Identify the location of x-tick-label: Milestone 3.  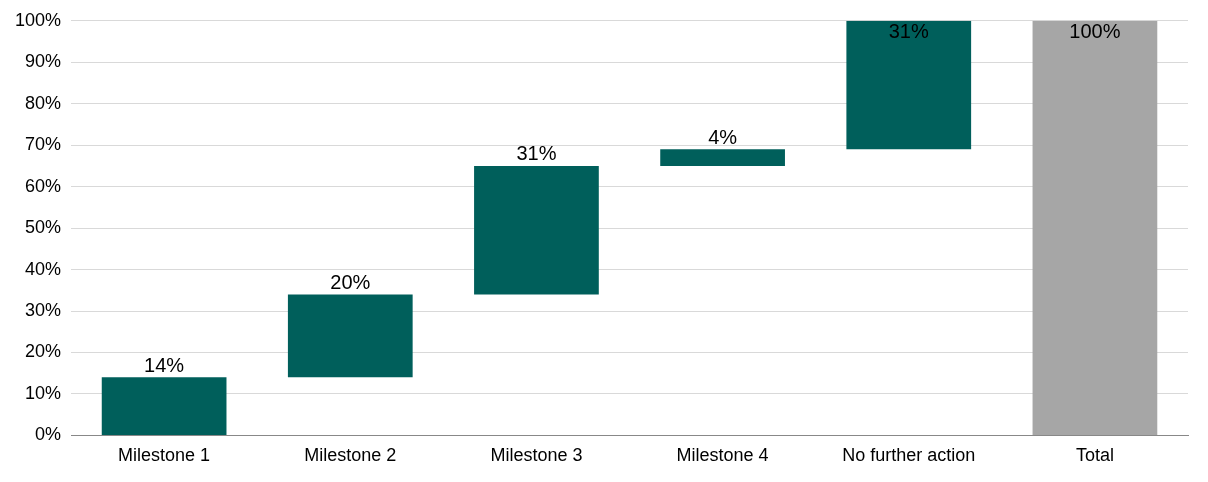
(536, 455).